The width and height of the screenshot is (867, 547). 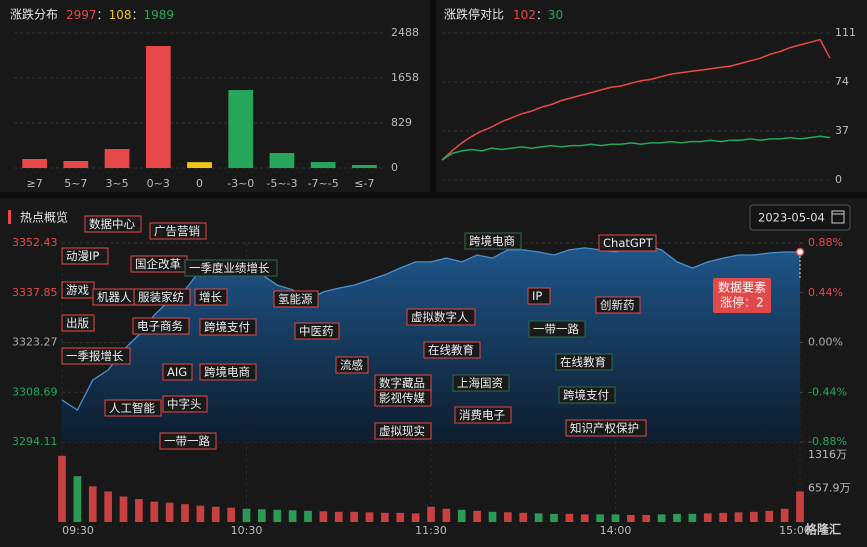 I want to click on date-box, so click(x=800, y=217).